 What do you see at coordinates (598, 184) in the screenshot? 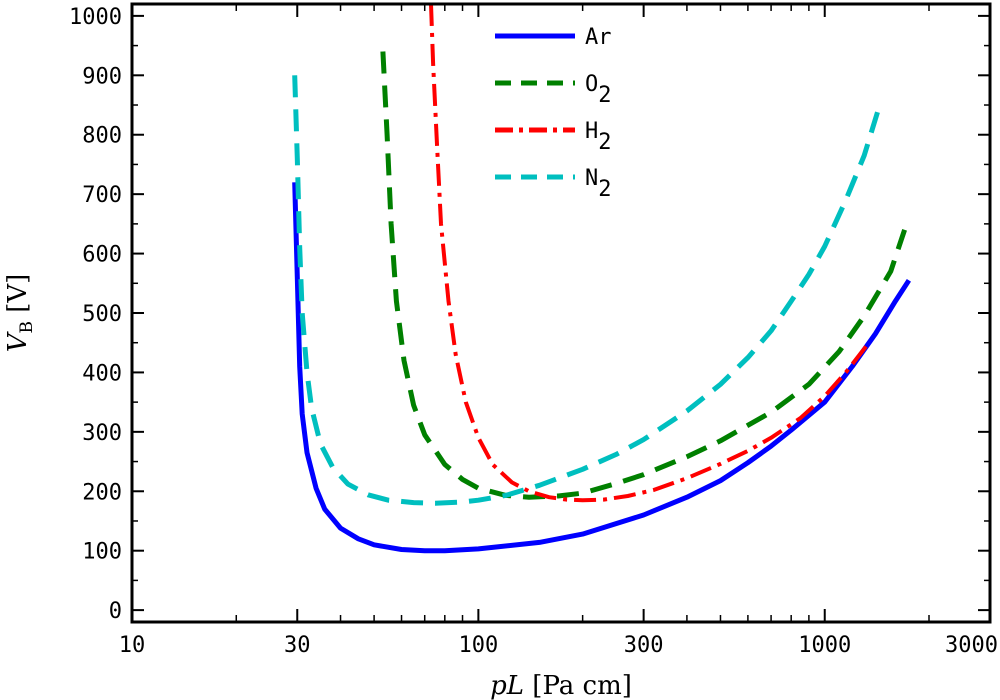
I see `legend-label-n2: N2` at bounding box center [598, 184].